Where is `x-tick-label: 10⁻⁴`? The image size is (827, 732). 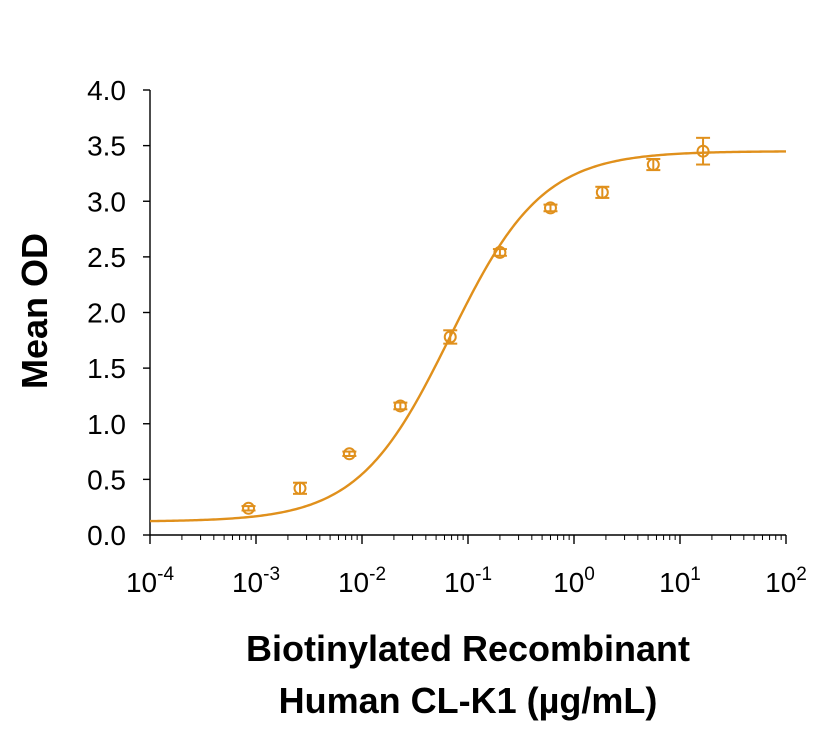
x-tick-label: 10⁻⁴ is located at coordinates (150, 581).